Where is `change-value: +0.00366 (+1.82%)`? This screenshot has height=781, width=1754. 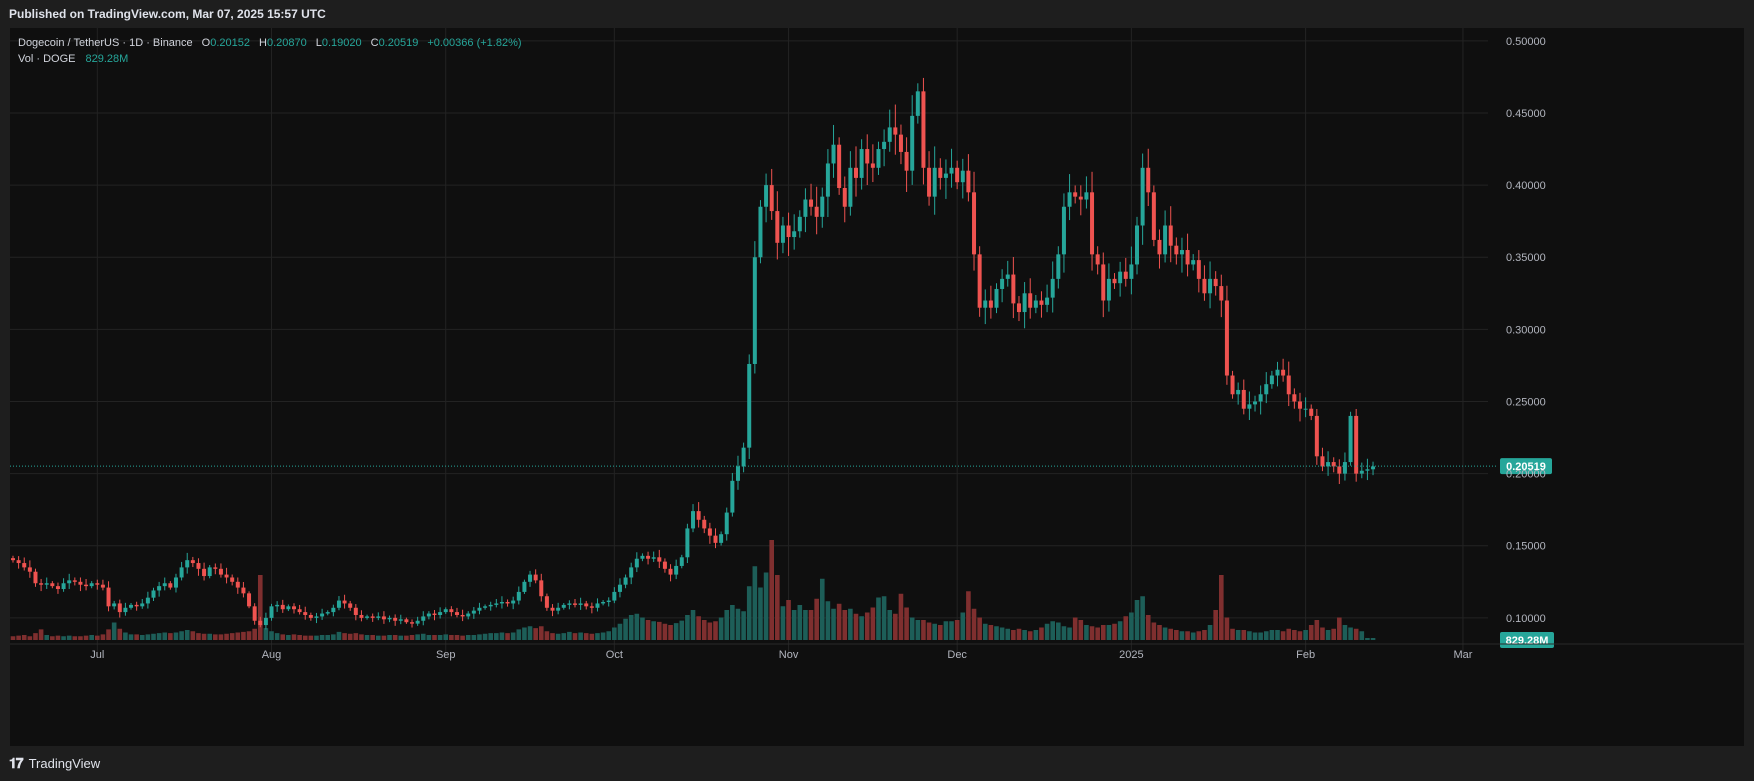 change-value: +0.00366 (+1.82%) is located at coordinates (474, 43).